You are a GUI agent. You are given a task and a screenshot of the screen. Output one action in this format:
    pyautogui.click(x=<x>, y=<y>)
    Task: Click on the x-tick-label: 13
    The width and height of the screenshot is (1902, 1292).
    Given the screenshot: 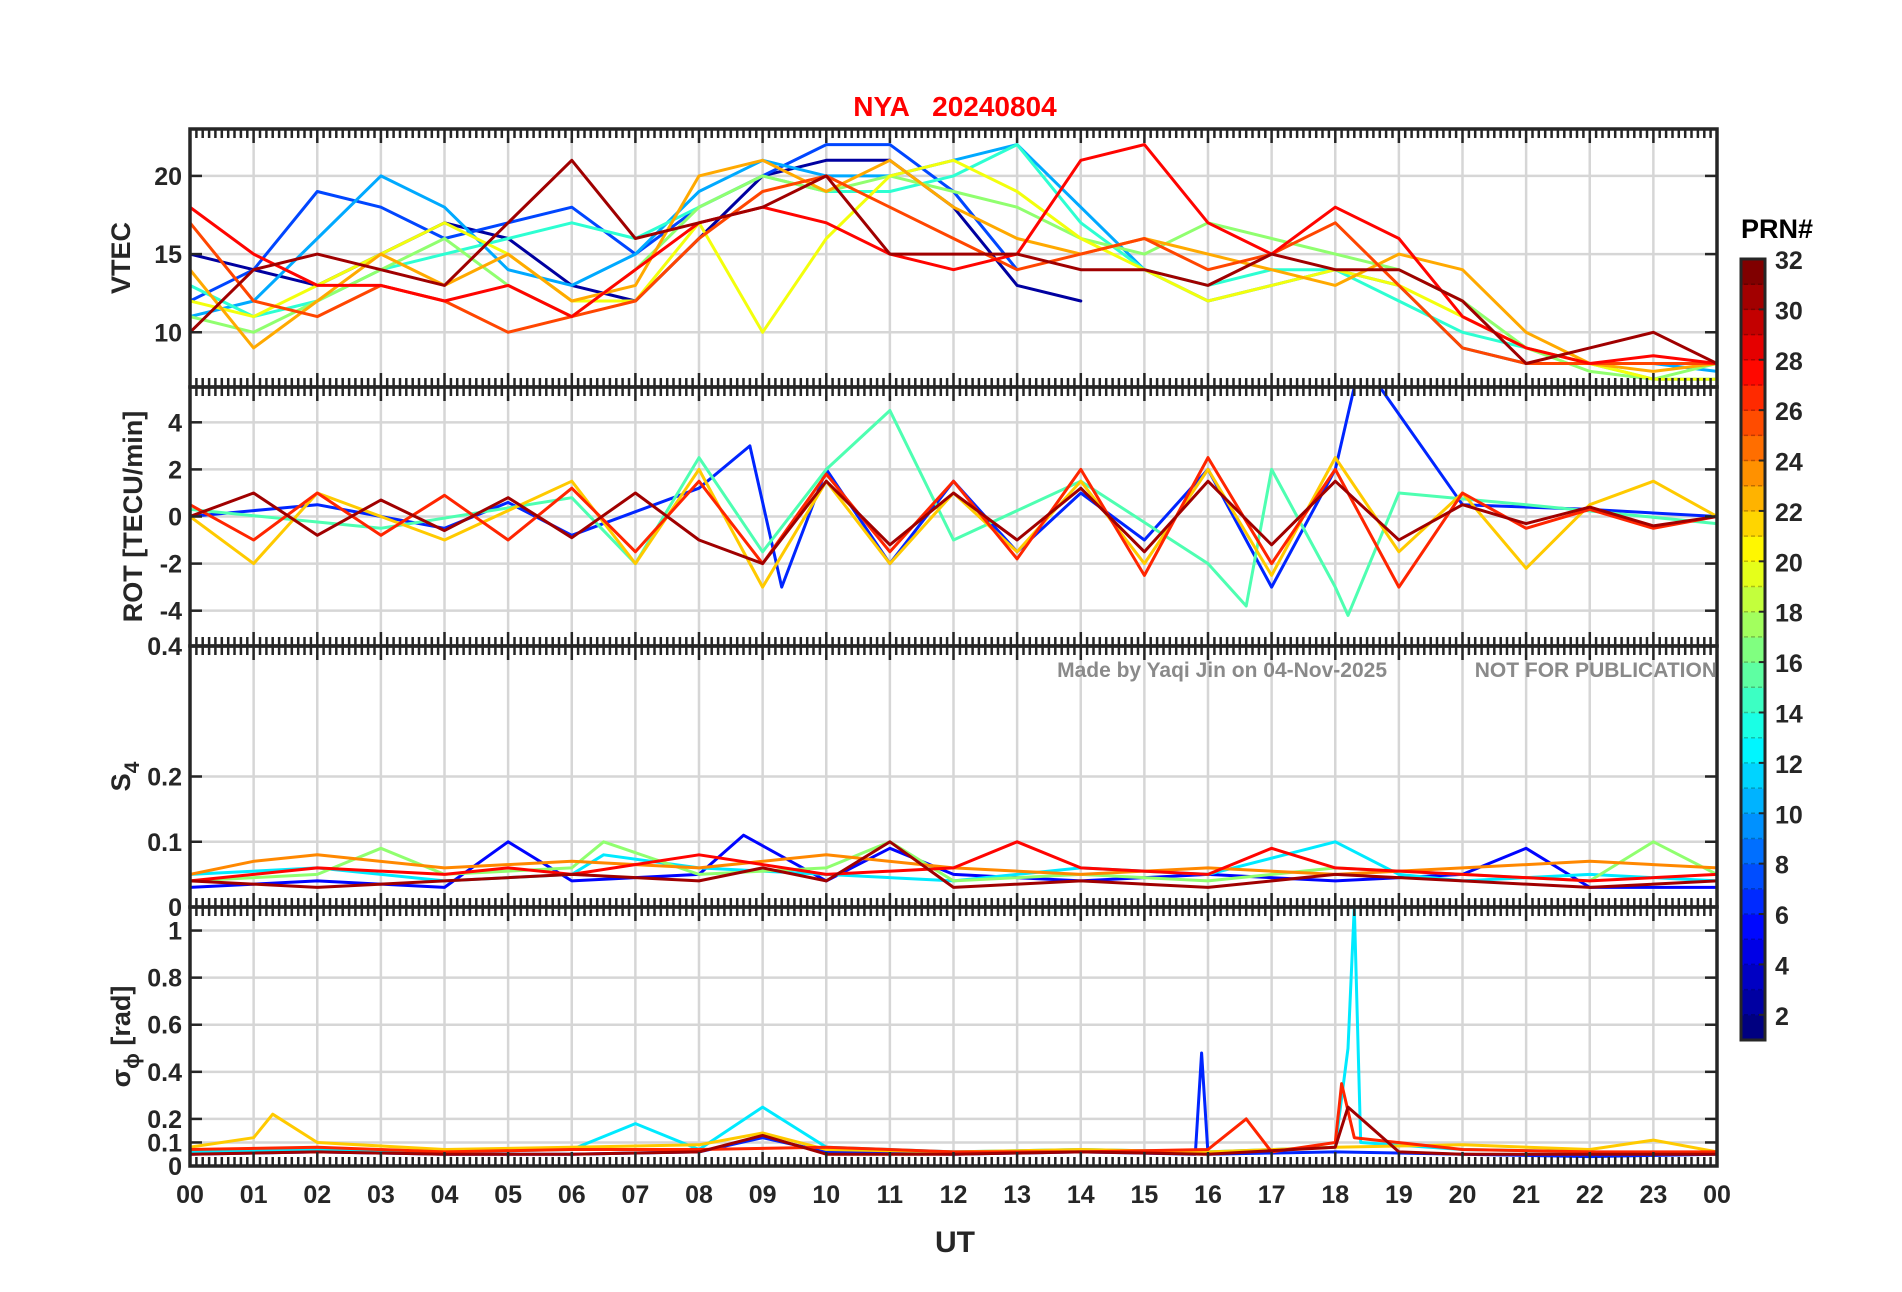 What is the action you would take?
    pyautogui.click(x=1017, y=1195)
    